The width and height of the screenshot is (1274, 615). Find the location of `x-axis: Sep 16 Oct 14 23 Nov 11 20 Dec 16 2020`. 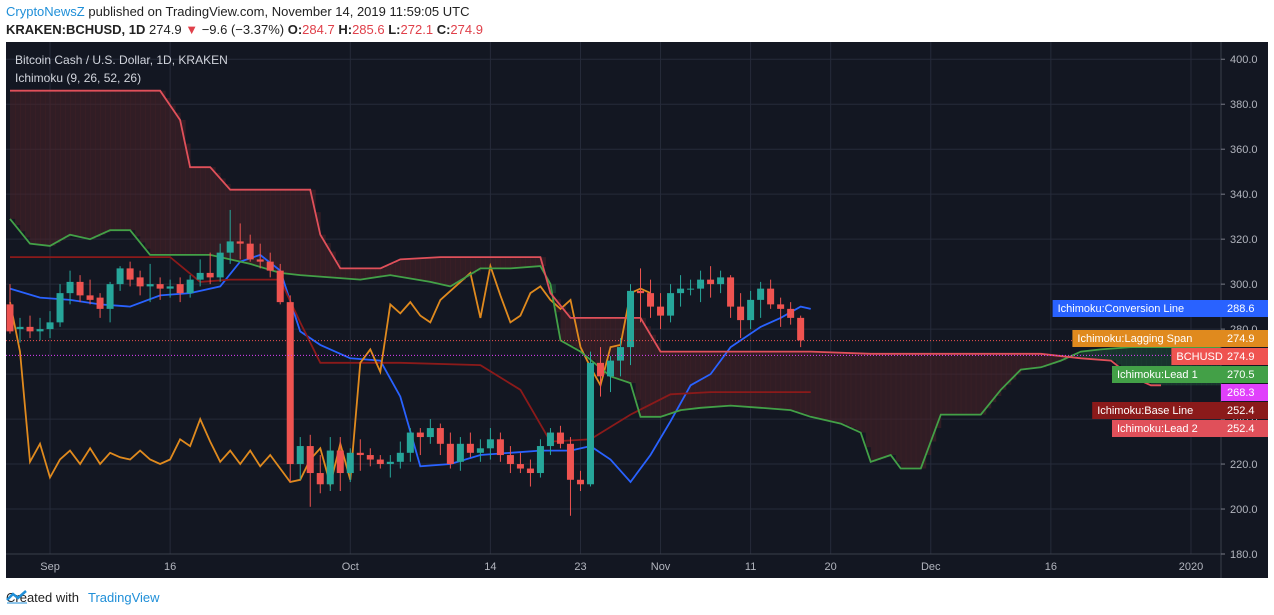

x-axis: Sep 16 Oct 14 23 Nov 11 20 Dec 16 2020 is located at coordinates (613, 563).